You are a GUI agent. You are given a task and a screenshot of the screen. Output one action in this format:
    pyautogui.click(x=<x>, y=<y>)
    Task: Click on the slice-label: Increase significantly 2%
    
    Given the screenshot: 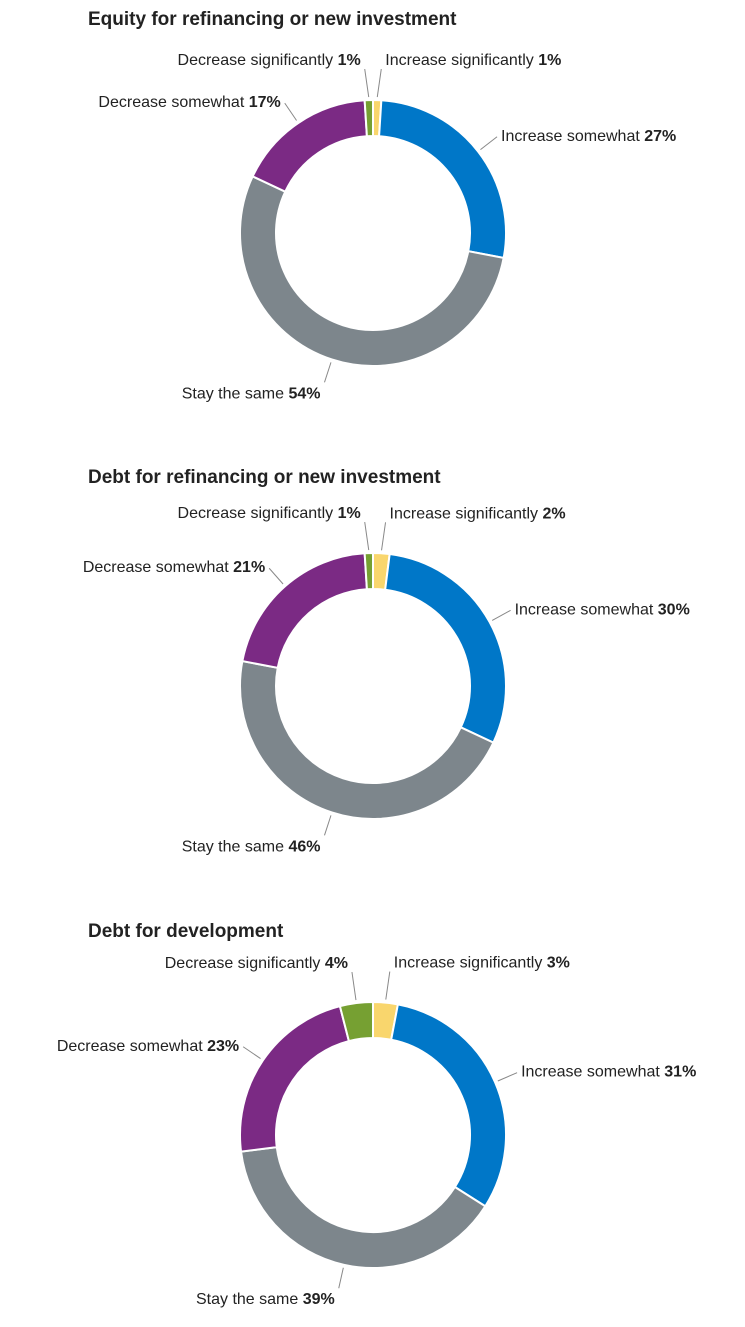 What is the action you would take?
    pyautogui.click(x=478, y=513)
    